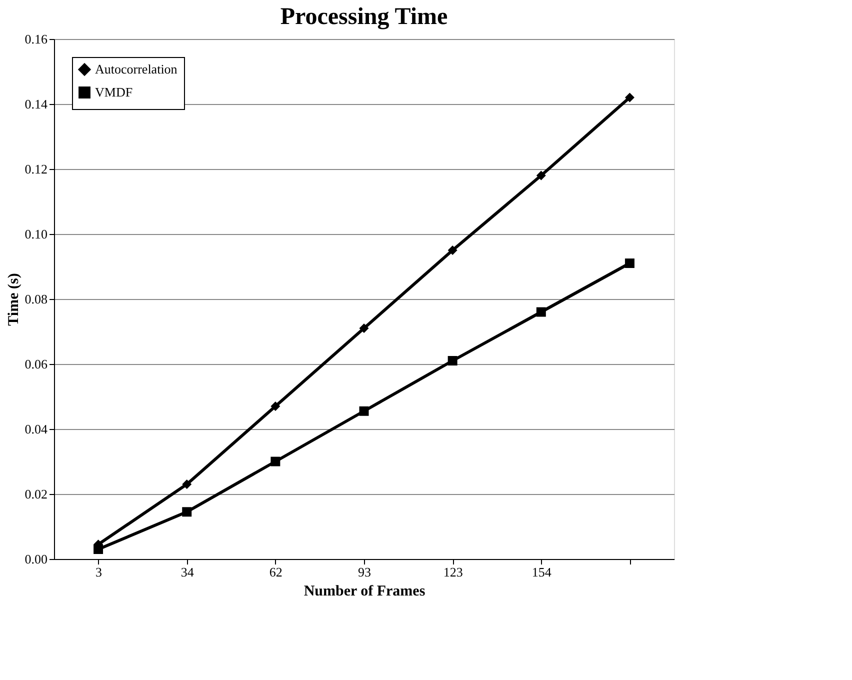  I want to click on y-tick-label: 0.06, so click(36, 364).